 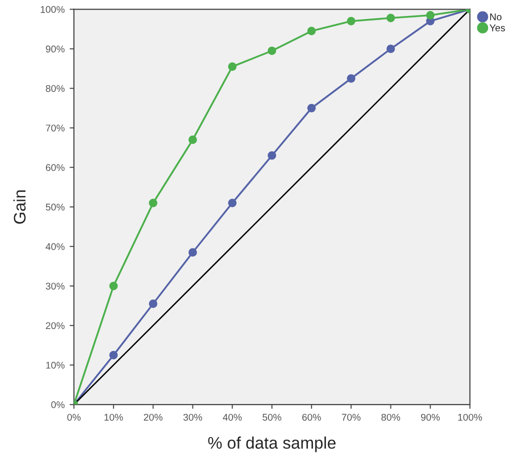 What do you see at coordinates (55, 246) in the screenshot?
I see `y-tick-label: 40%` at bounding box center [55, 246].